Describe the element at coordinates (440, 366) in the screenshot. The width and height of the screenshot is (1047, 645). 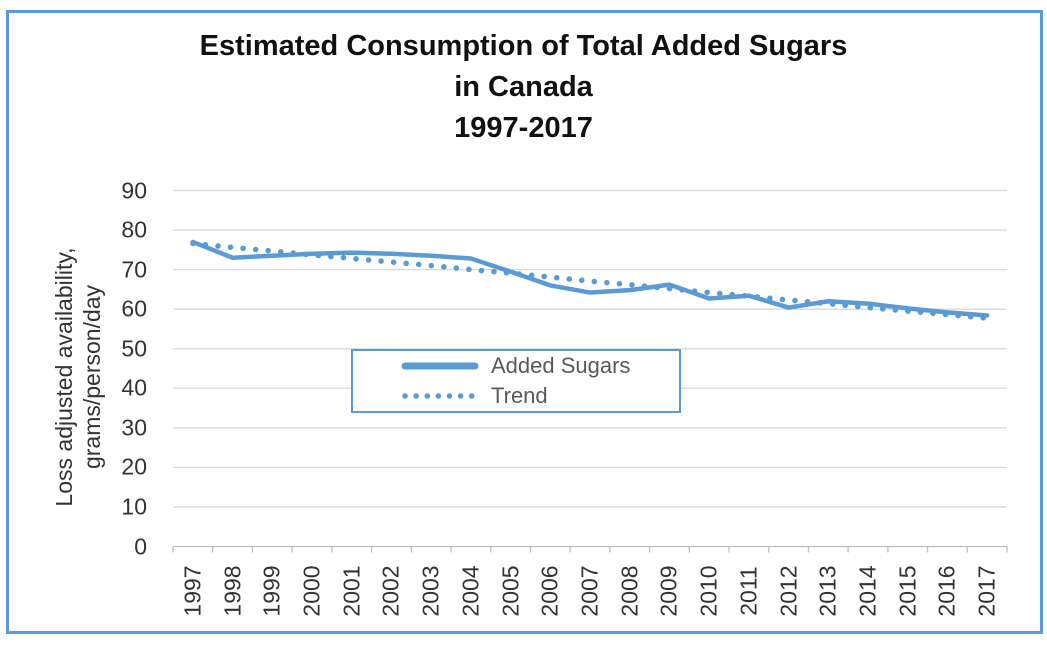
I see `solid-line-swatch-icon` at that location.